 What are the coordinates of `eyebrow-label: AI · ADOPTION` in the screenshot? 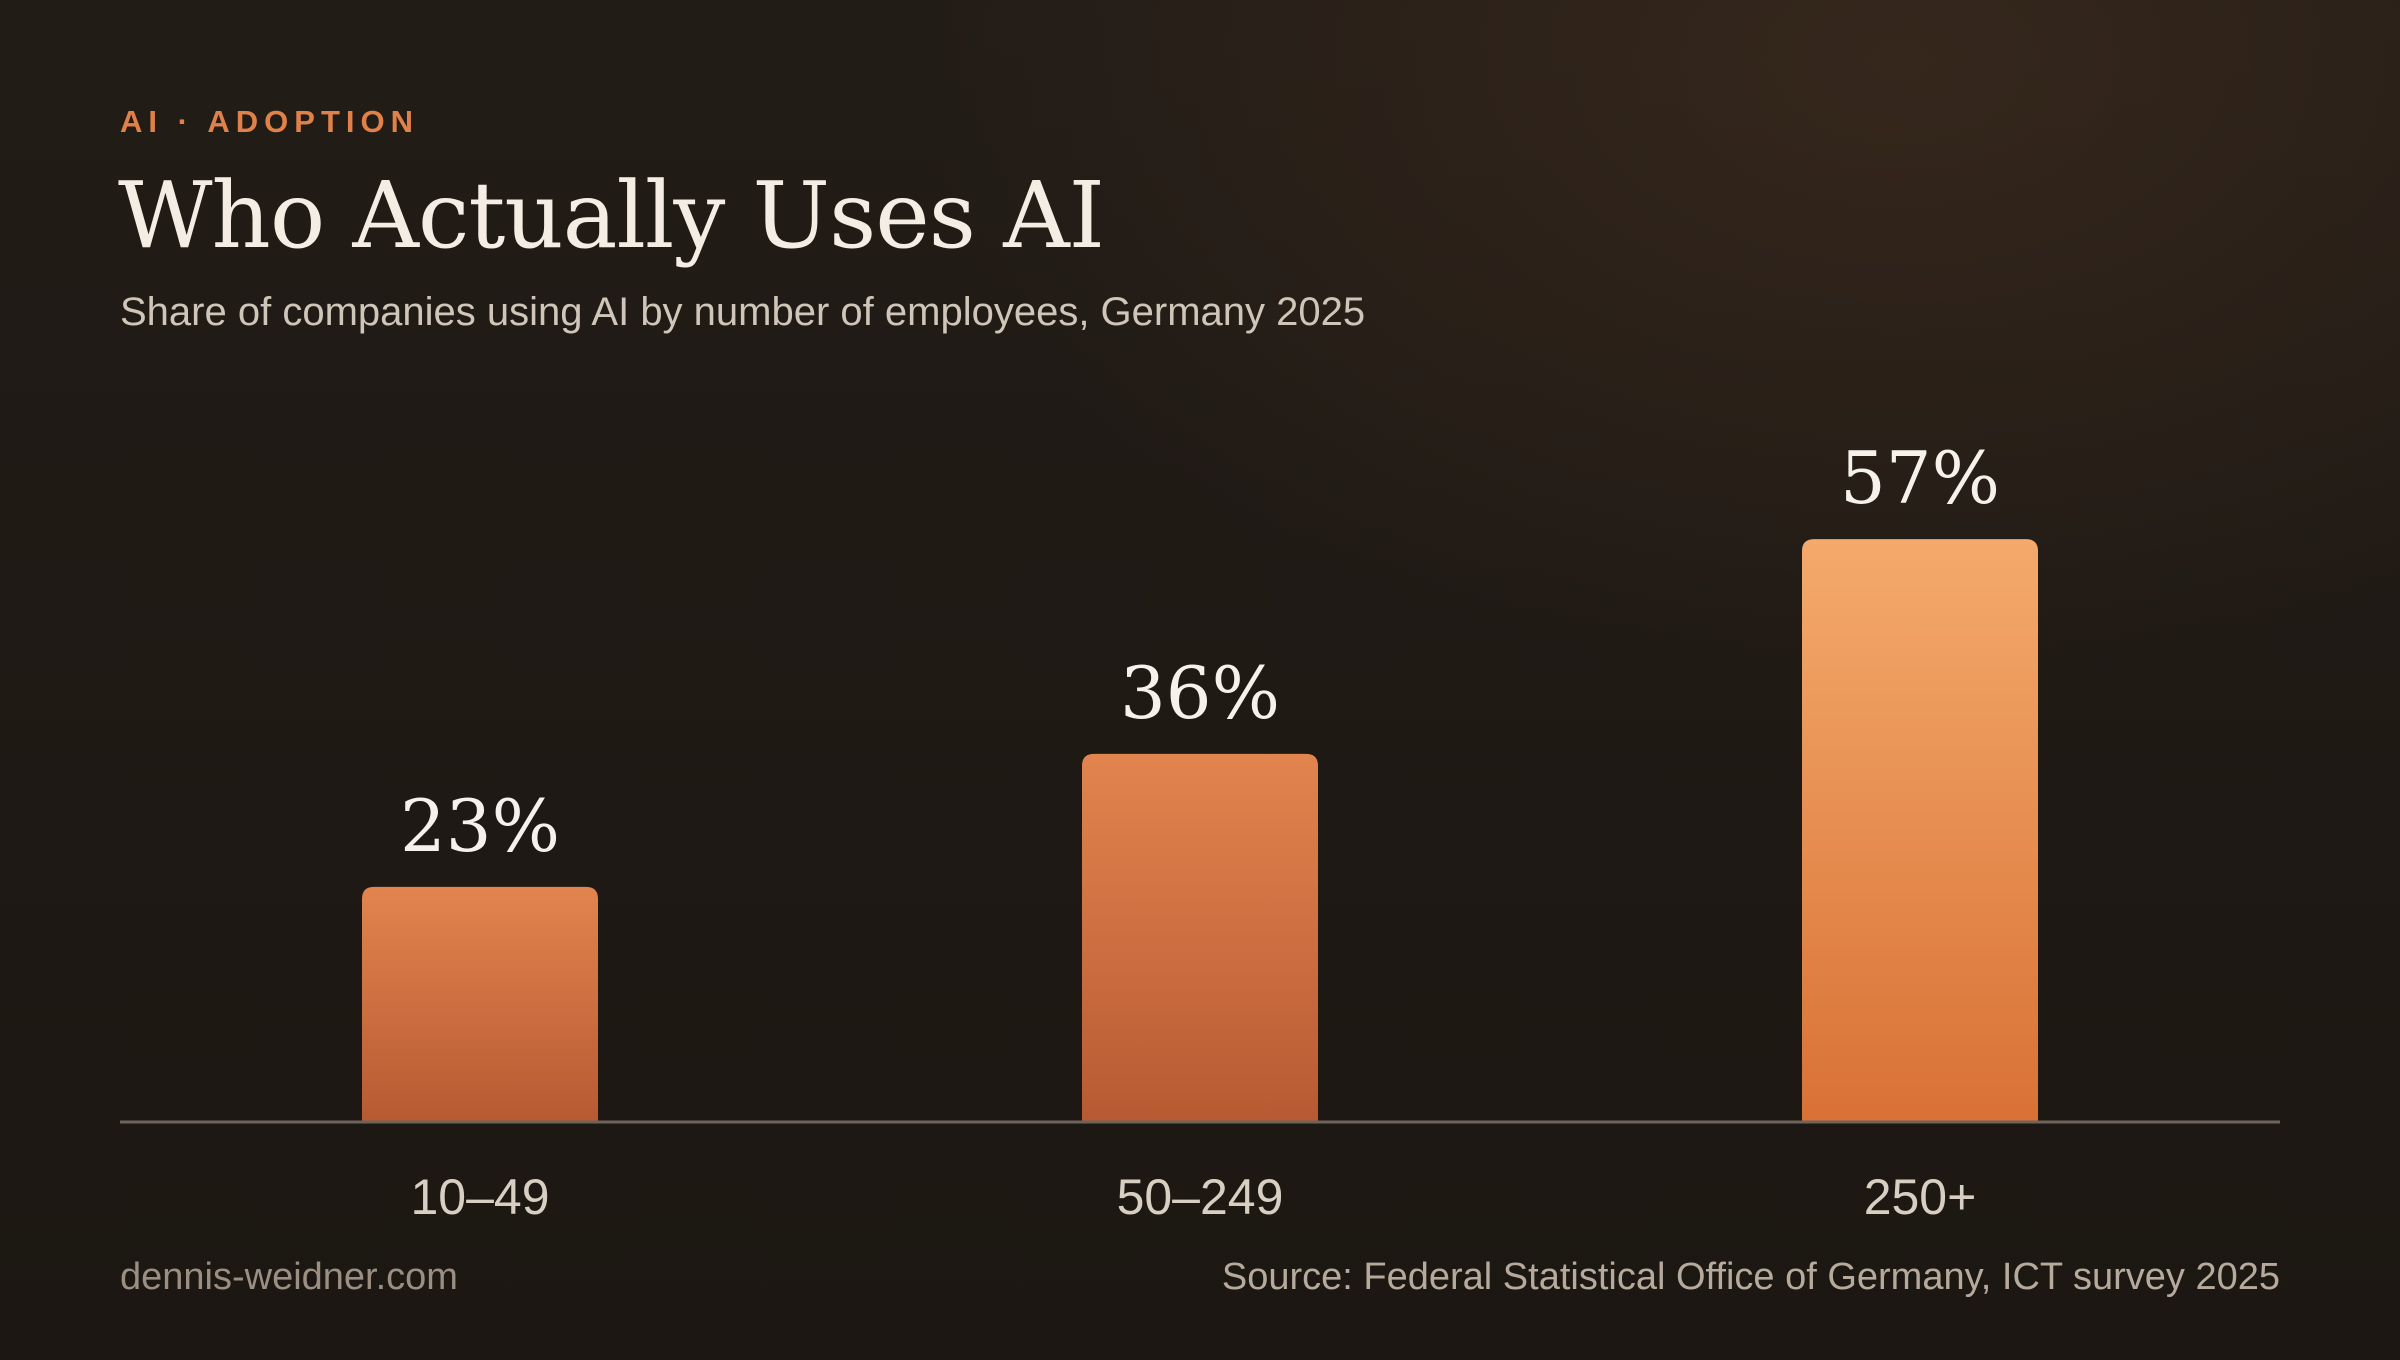 It's located at (270, 121).